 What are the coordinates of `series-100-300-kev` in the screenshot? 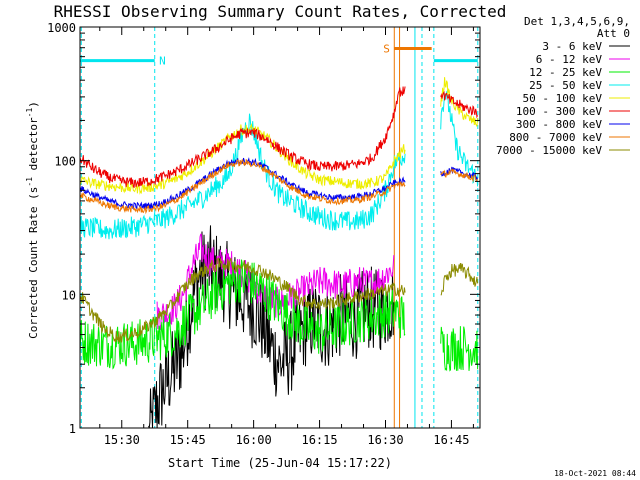 It's located at (279, 137).